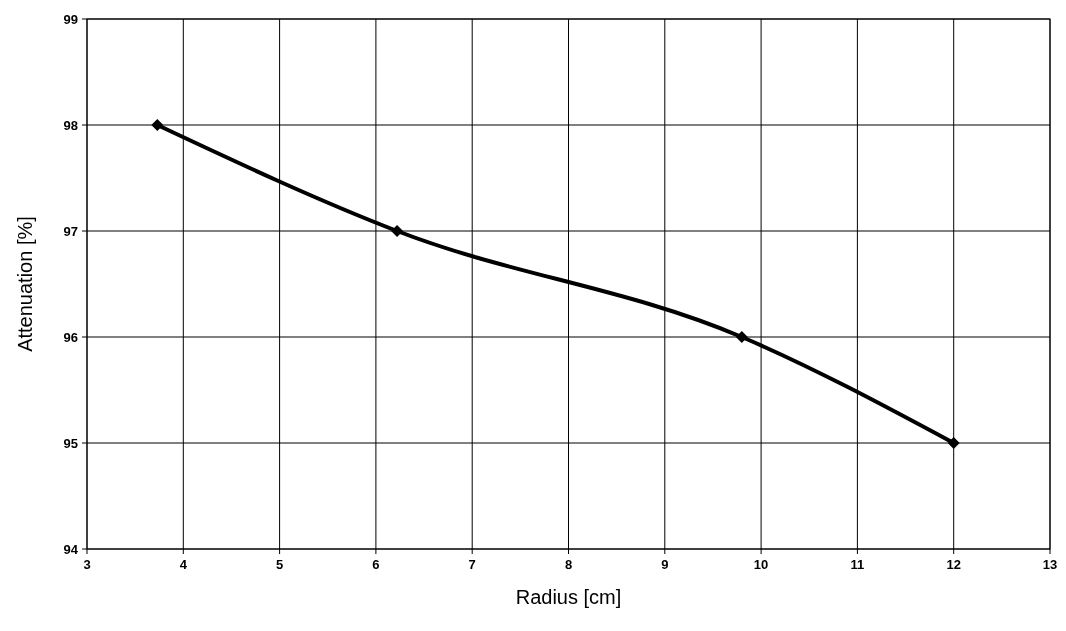 The image size is (1066, 631). I want to click on y-tick-label: 95, so click(70, 443).